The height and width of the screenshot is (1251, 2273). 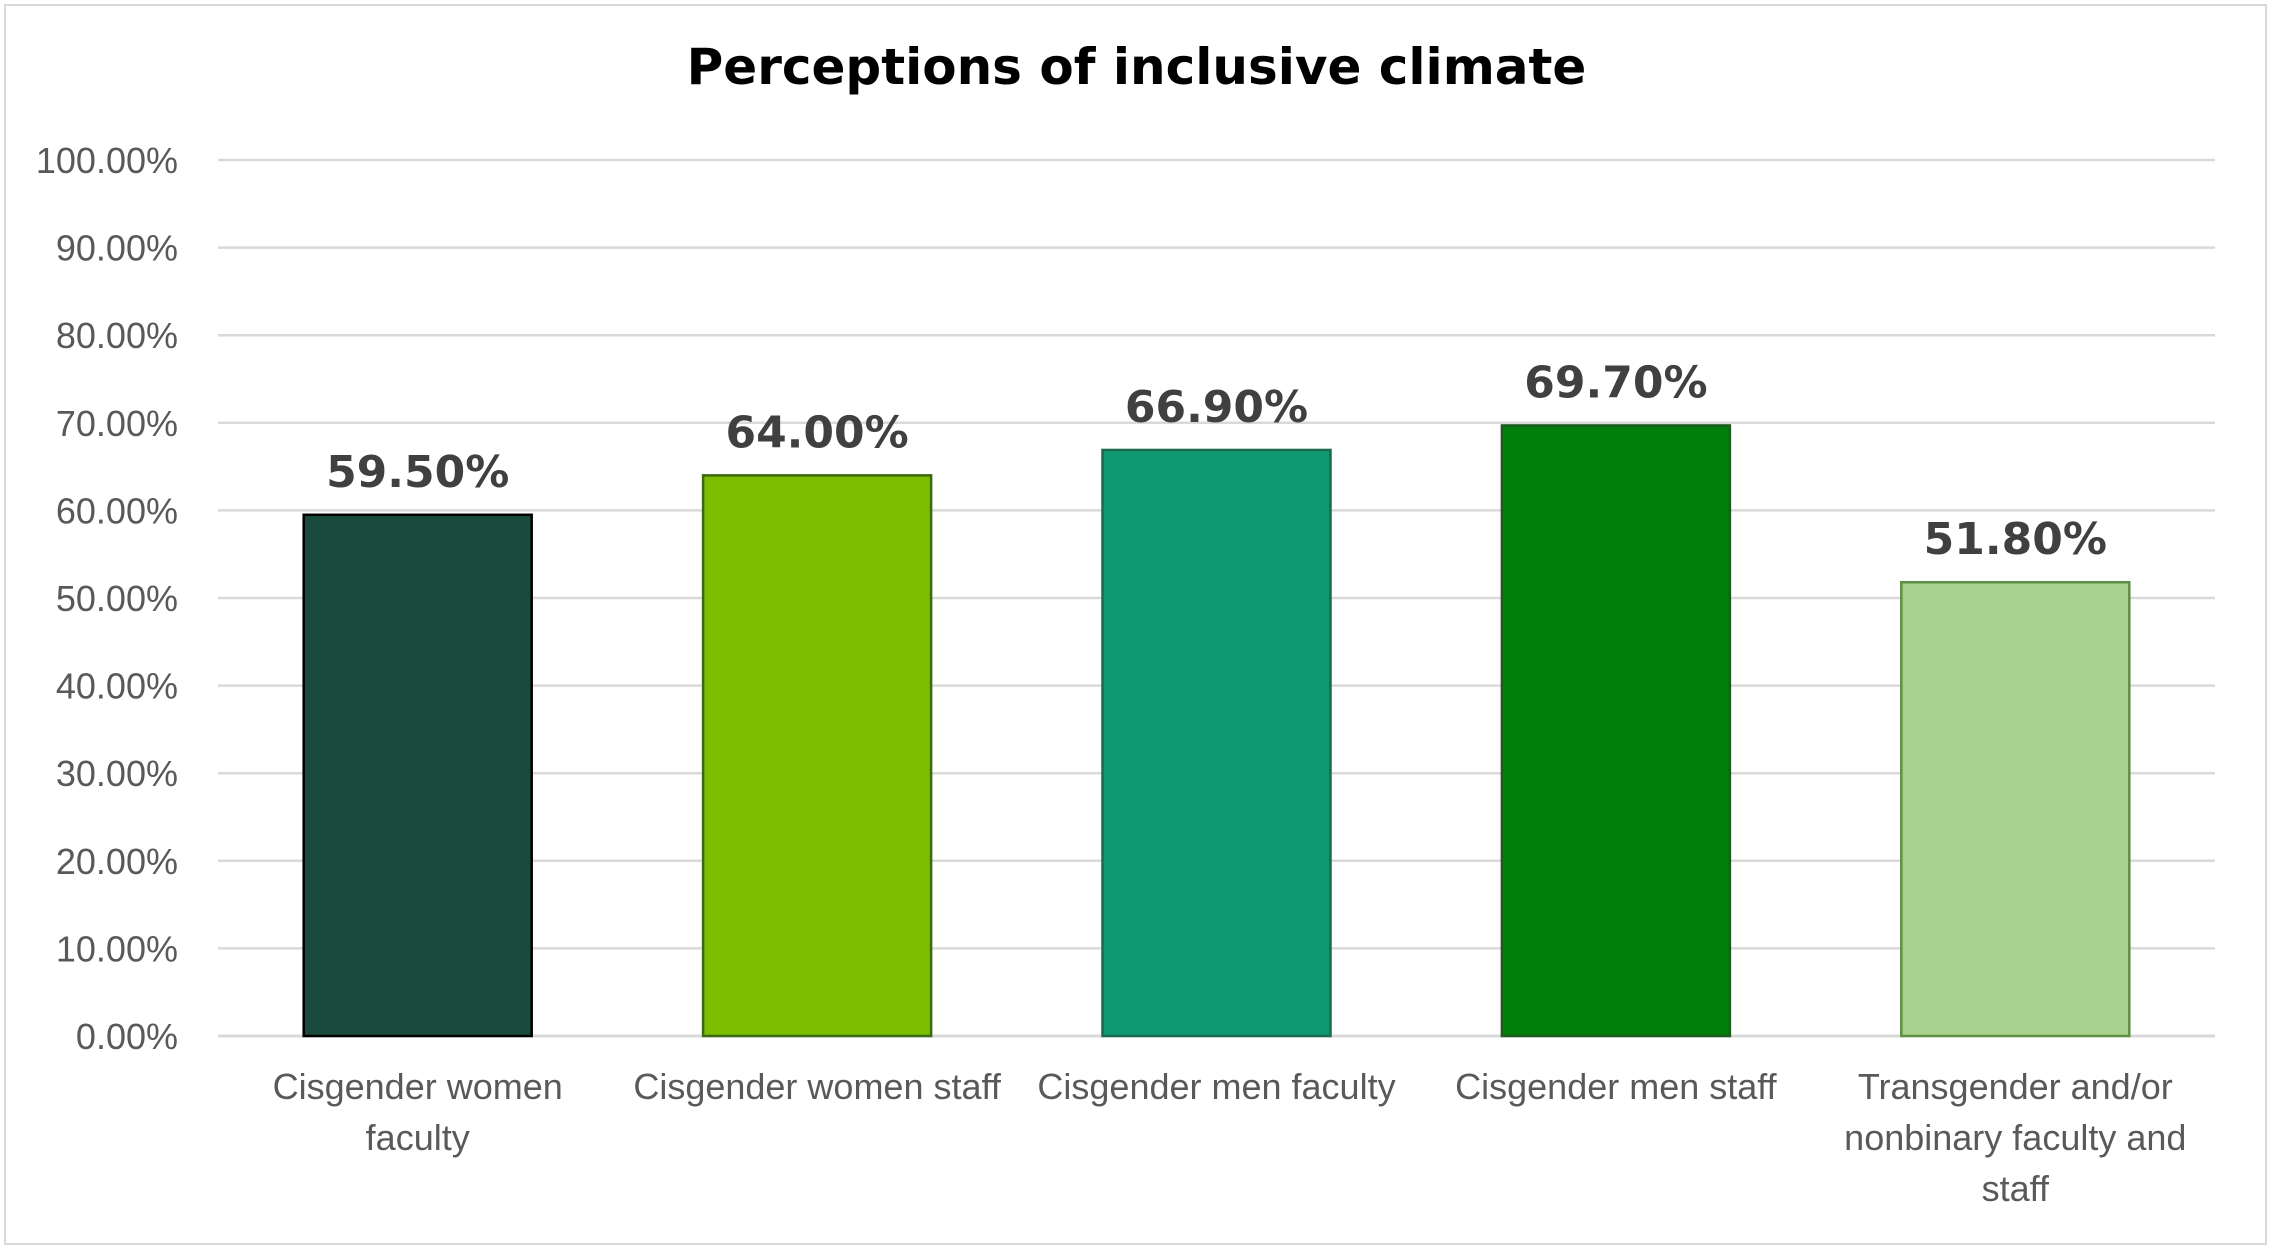 I want to click on category-label: Cisgender men faculty, so click(x=1216, y=1086).